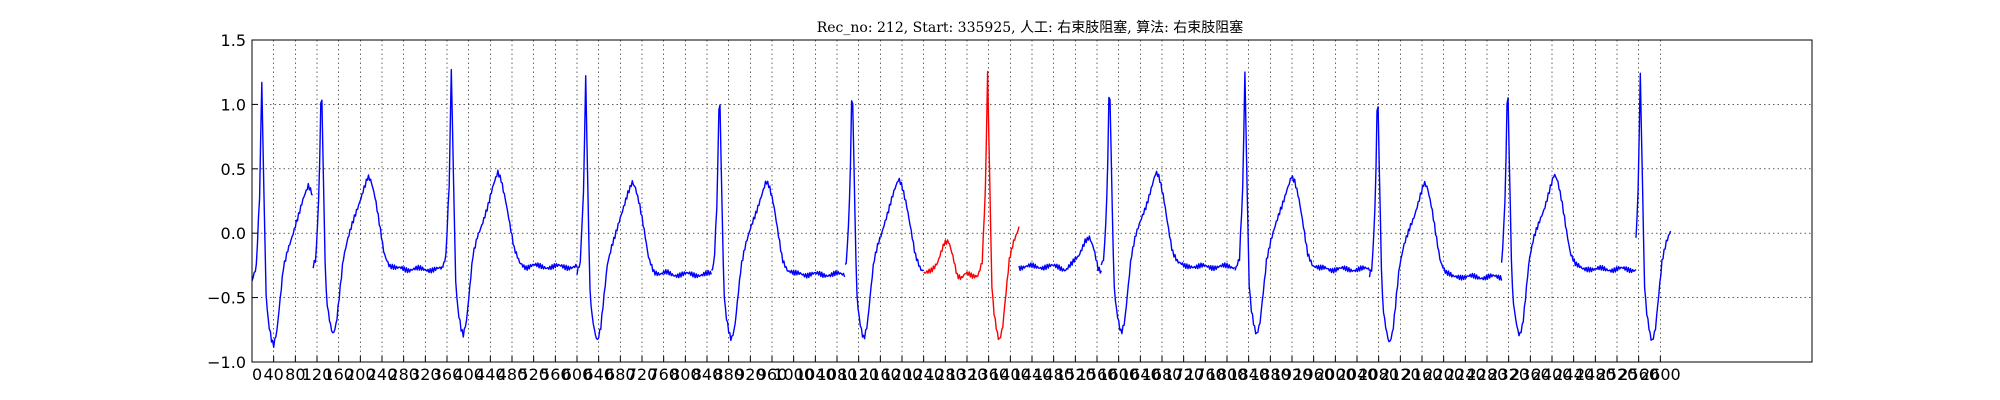 The image size is (2000, 400). What do you see at coordinates (902, 374) in the screenshot?
I see `x-tick-label: 1200` at bounding box center [902, 374].